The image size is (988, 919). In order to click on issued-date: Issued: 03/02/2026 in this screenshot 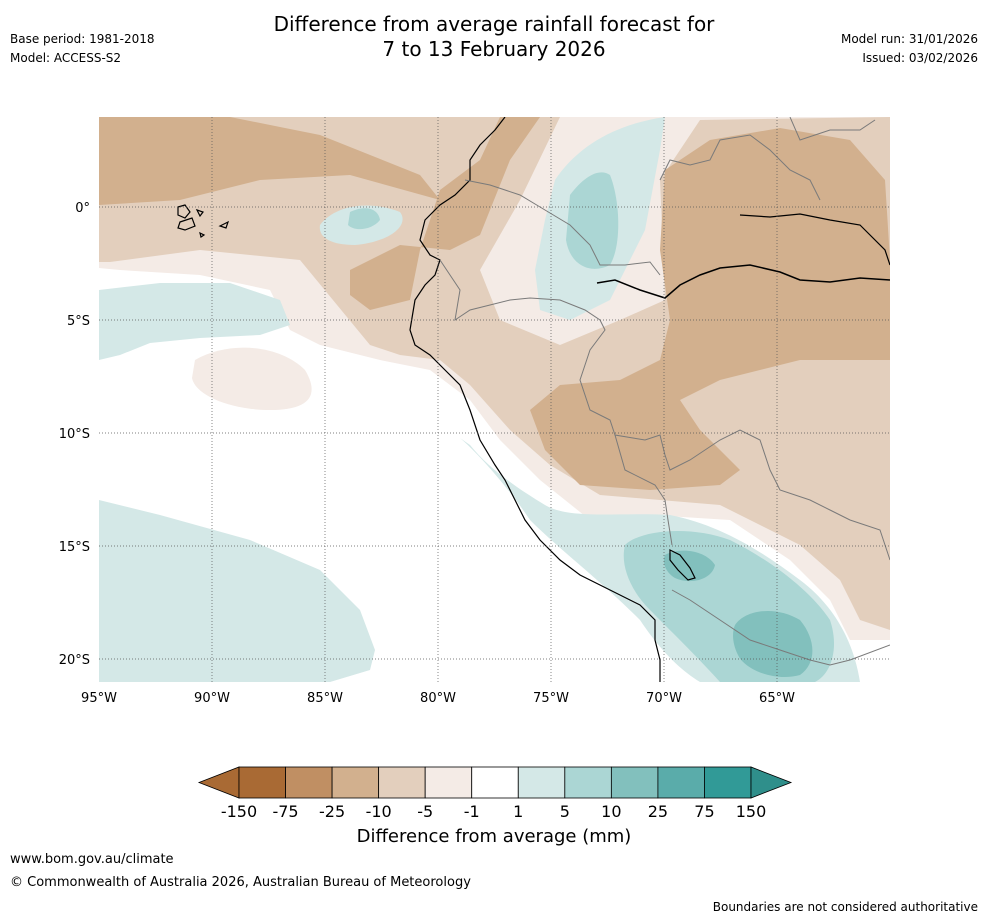, I will do `click(920, 58)`.